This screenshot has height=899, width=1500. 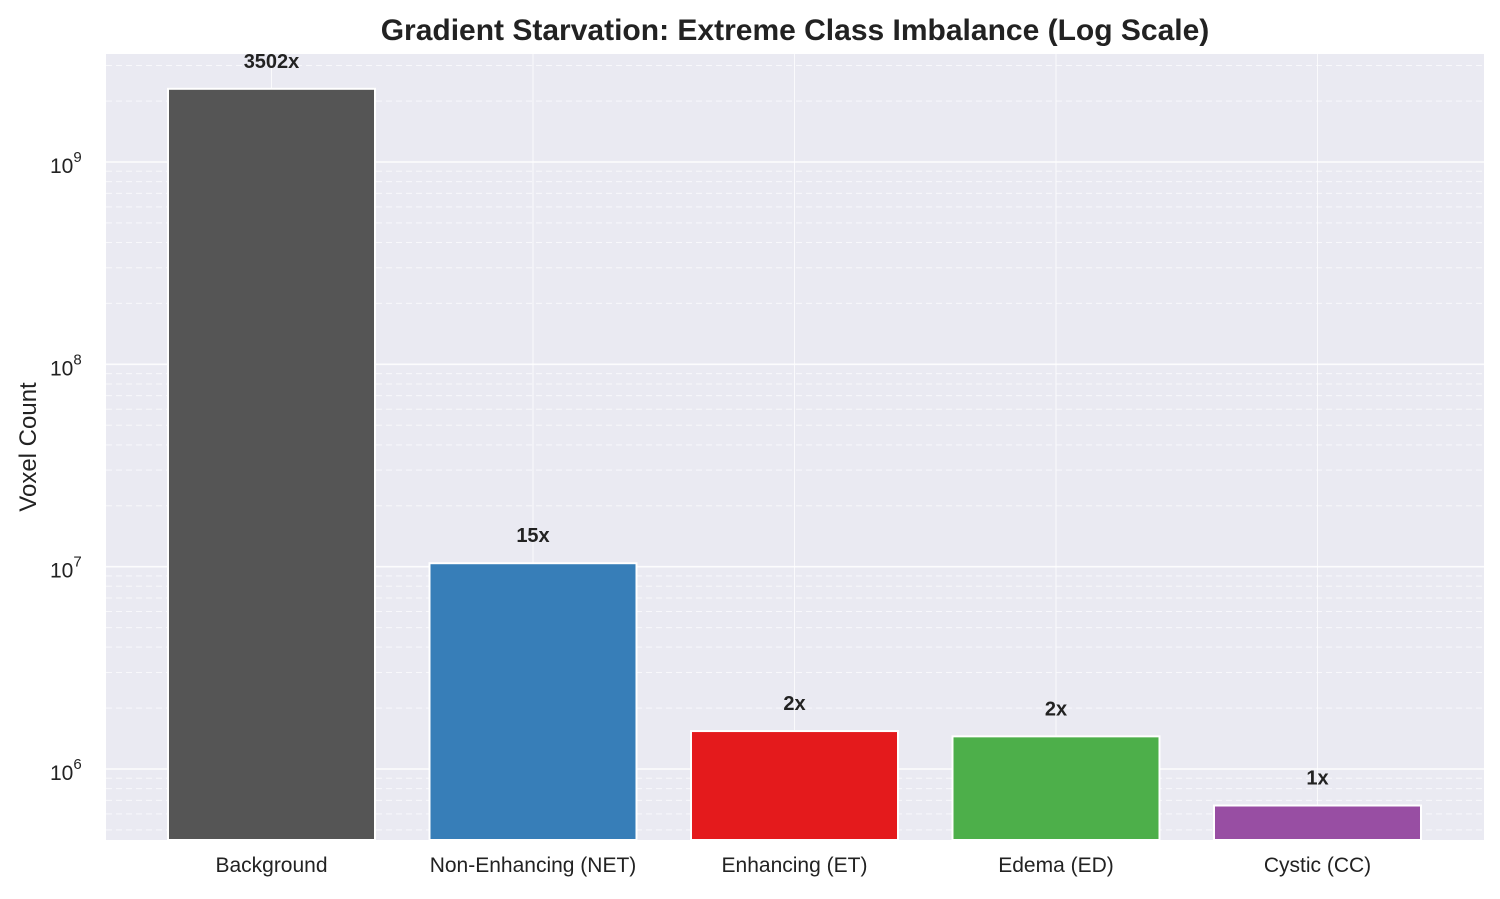 What do you see at coordinates (1317, 822) in the screenshot?
I see `bar-cystic-cc` at bounding box center [1317, 822].